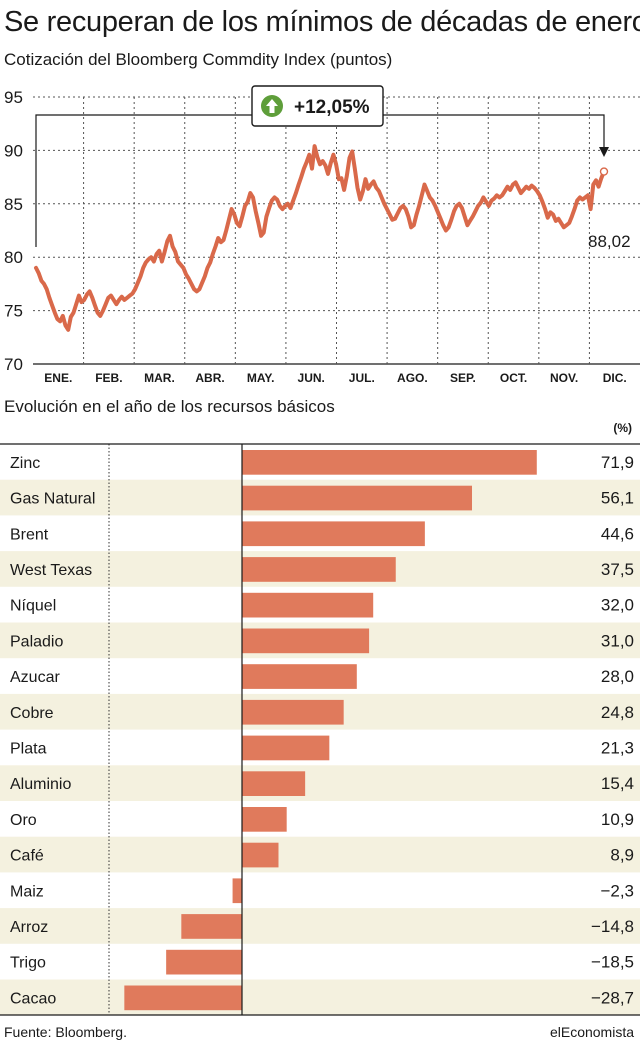 Image resolution: width=640 pixels, height=1046 pixels. Describe the element at coordinates (617, 819) in the screenshot. I see `value-label: 10,9` at that location.